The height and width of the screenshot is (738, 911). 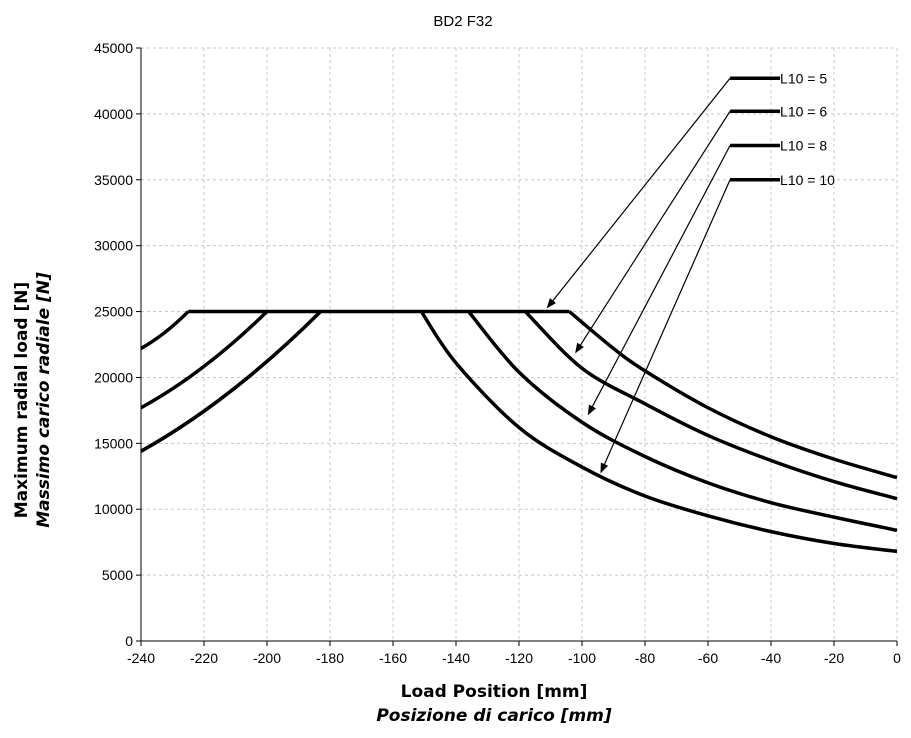 What do you see at coordinates (803, 146) in the screenshot?
I see `legend-label-3: L10 = 8` at bounding box center [803, 146].